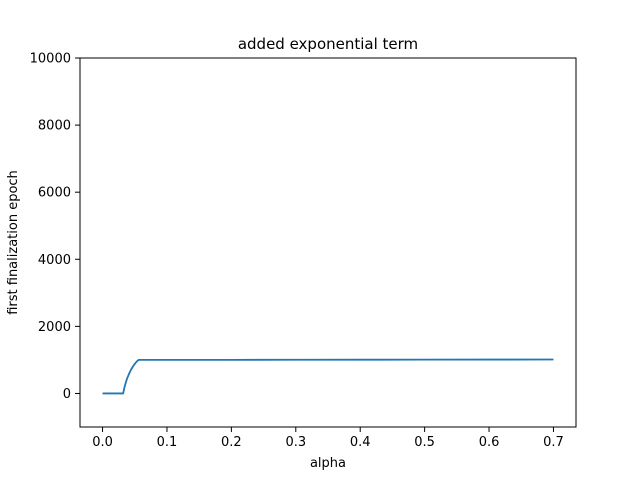  What do you see at coordinates (553, 442) in the screenshot?
I see `x-tick-label: 0.7` at bounding box center [553, 442].